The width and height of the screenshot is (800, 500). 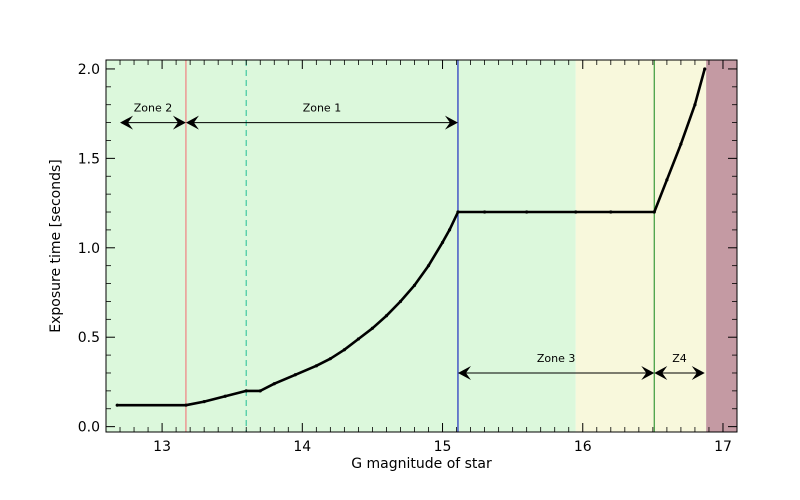 I want to click on y-tick-label: 0.5, so click(x=89, y=338).